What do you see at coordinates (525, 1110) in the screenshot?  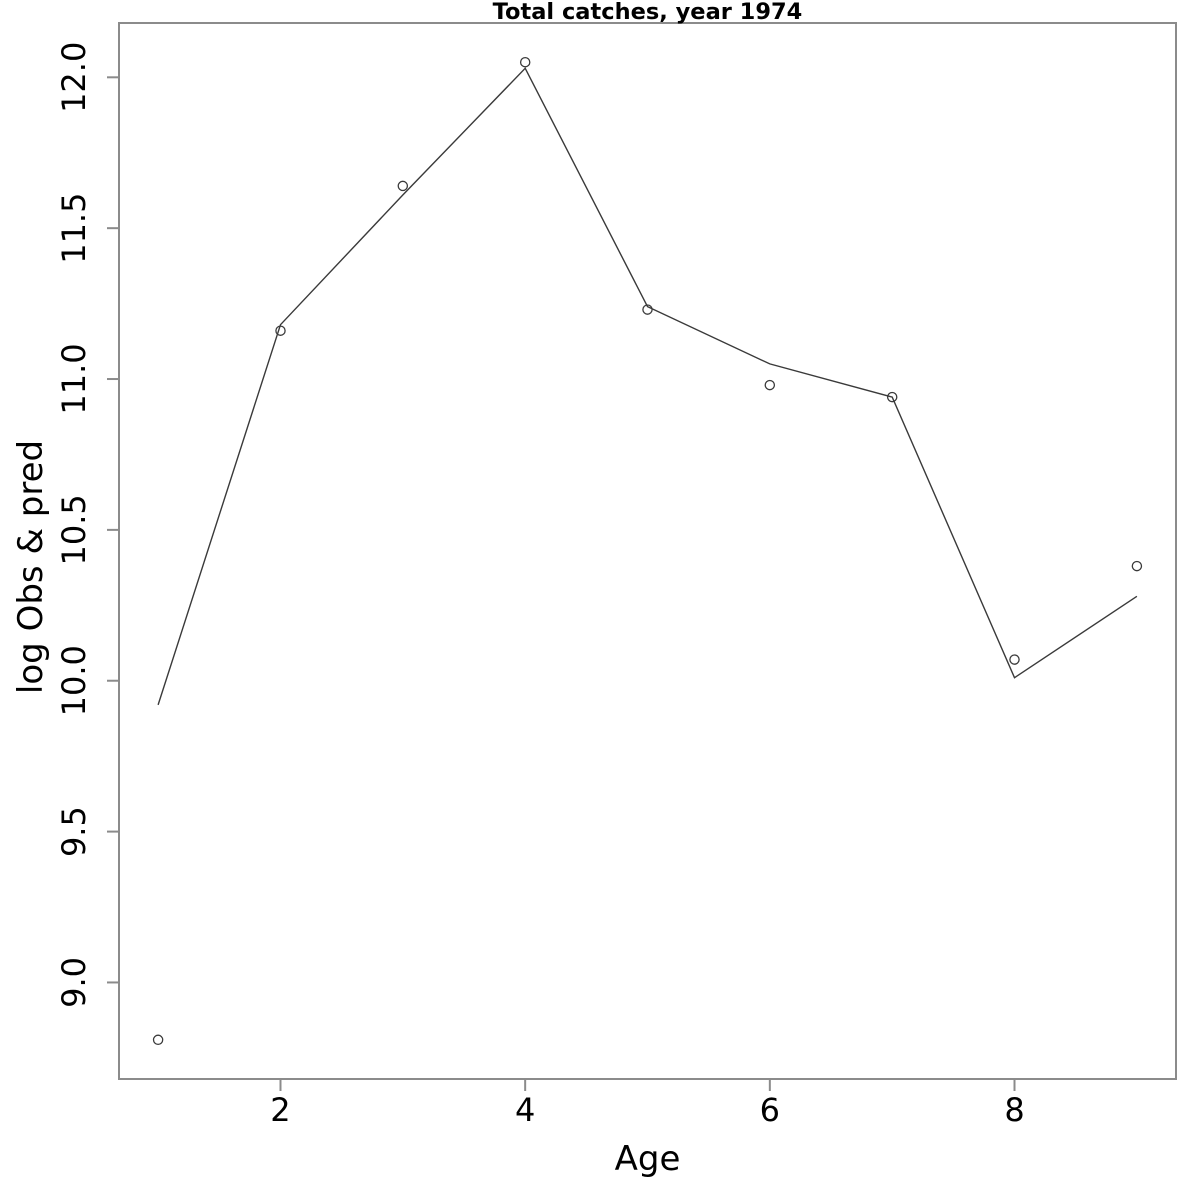 I see `x-tick-label: 4` at bounding box center [525, 1110].